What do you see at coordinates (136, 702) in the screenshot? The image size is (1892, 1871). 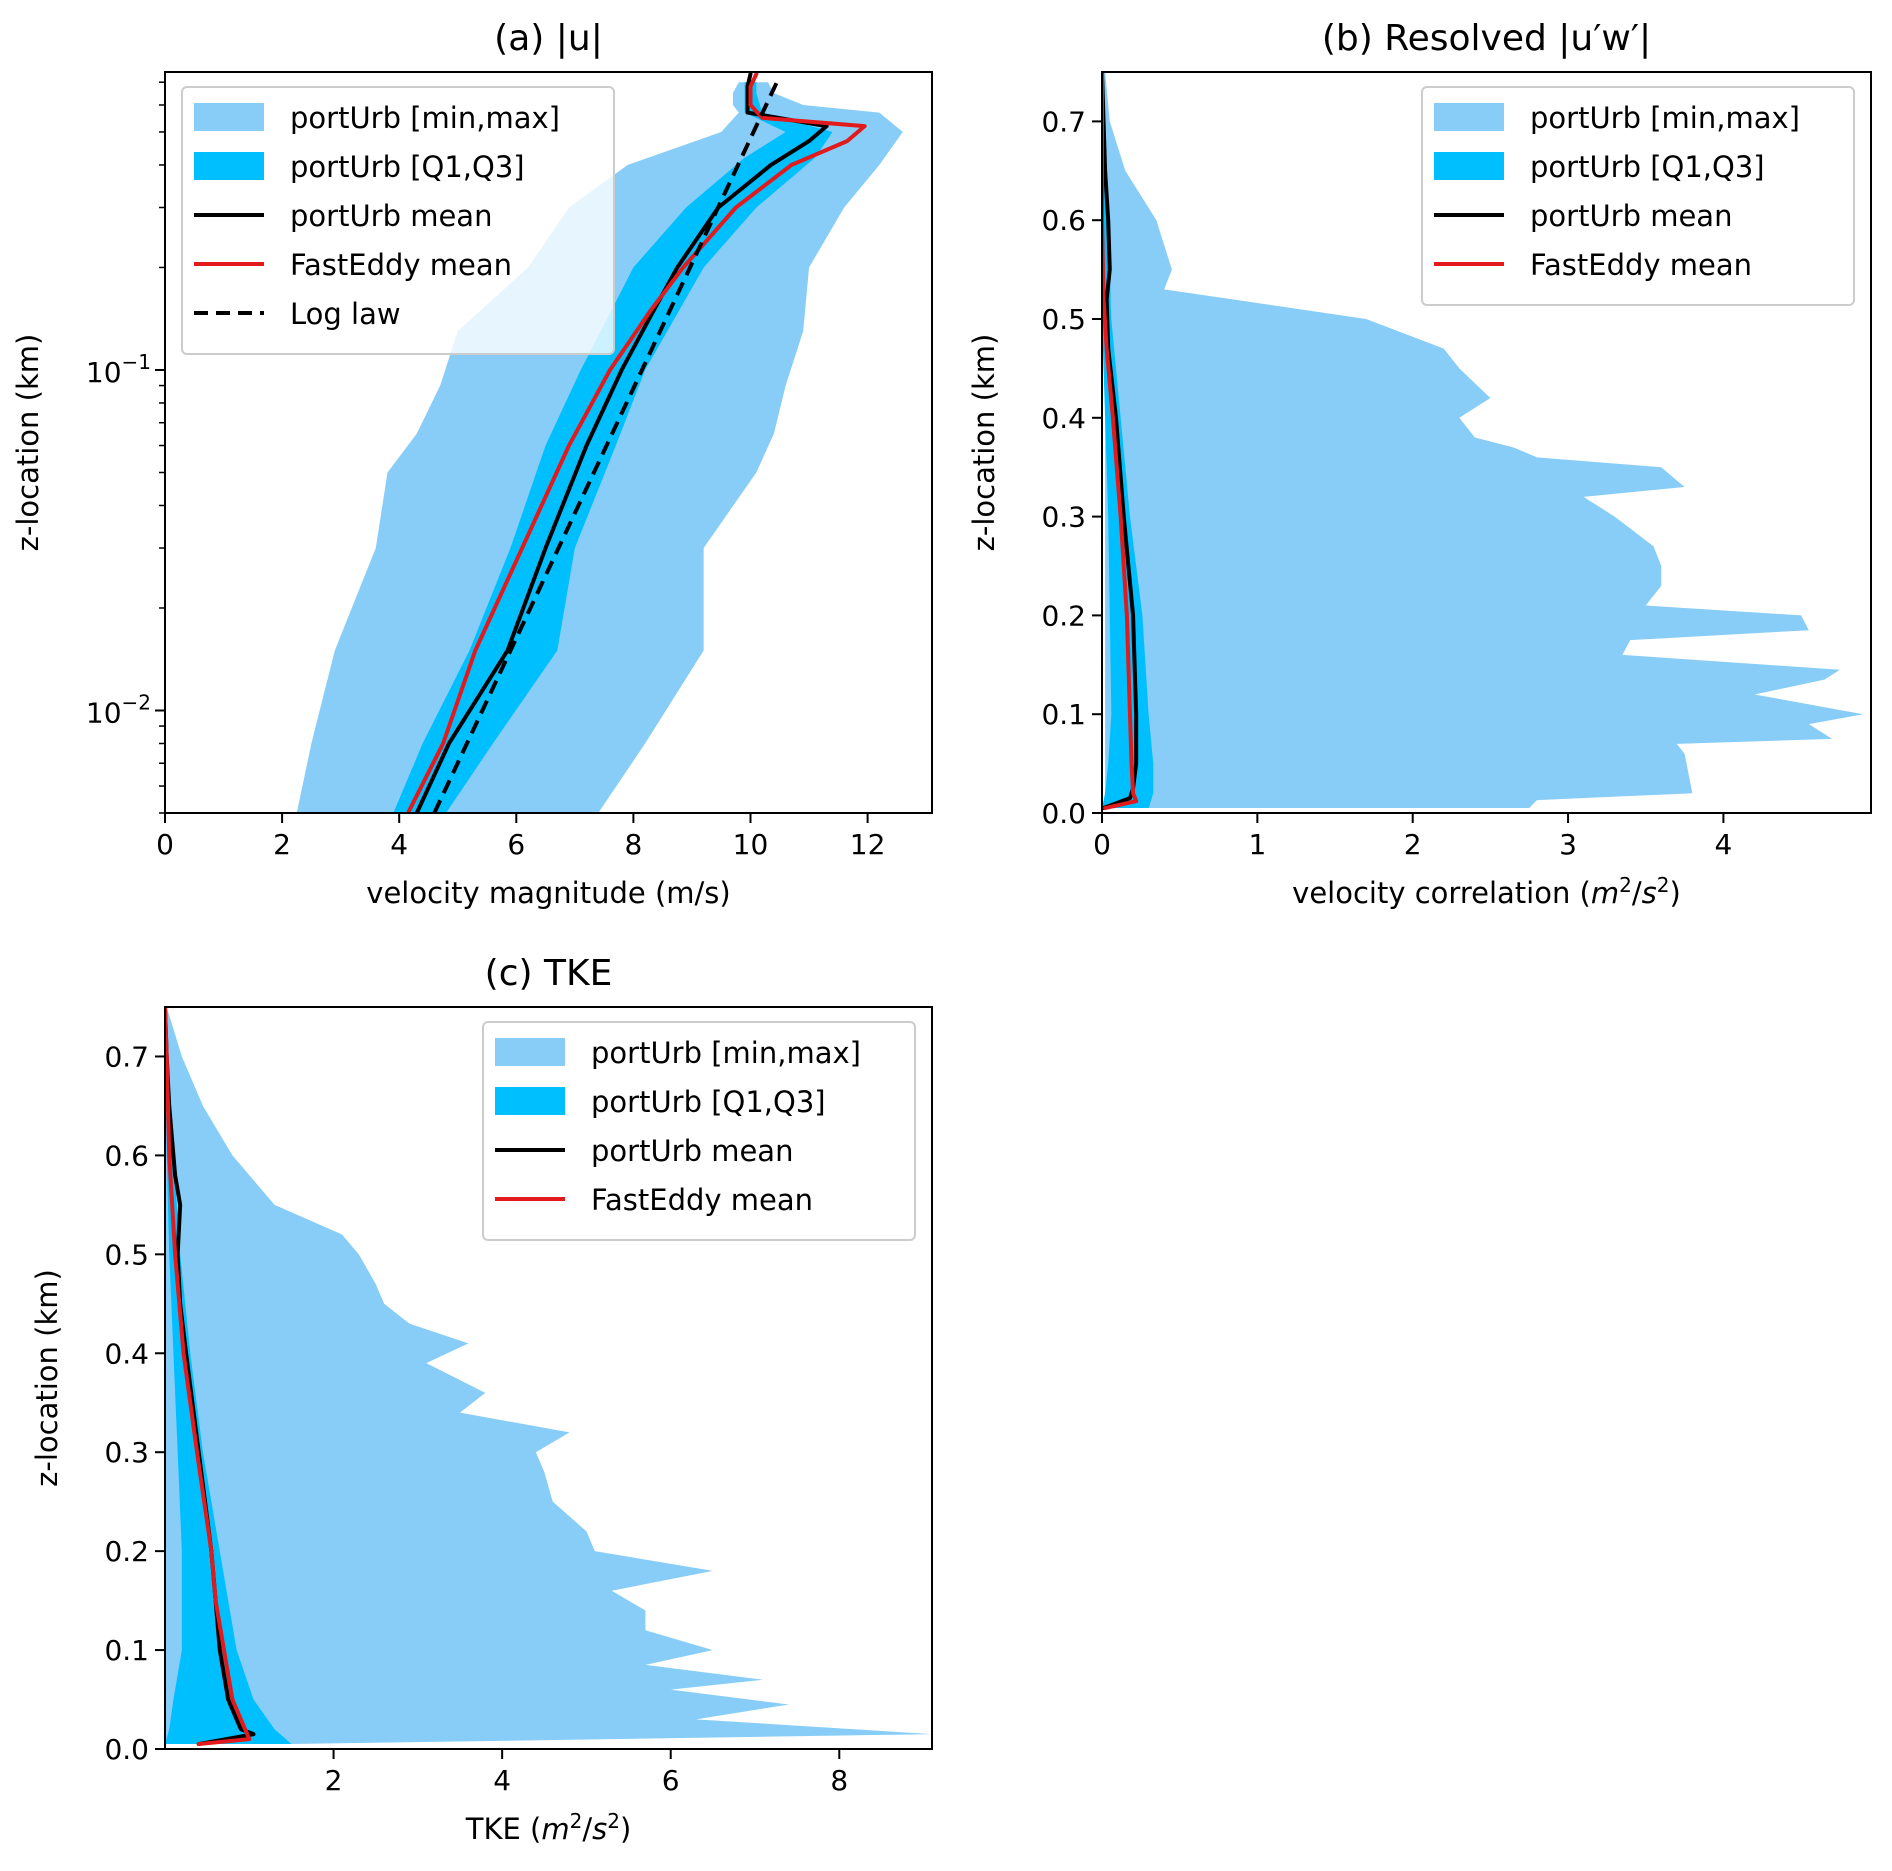 I see `y-tick-exponent: −2` at bounding box center [136, 702].